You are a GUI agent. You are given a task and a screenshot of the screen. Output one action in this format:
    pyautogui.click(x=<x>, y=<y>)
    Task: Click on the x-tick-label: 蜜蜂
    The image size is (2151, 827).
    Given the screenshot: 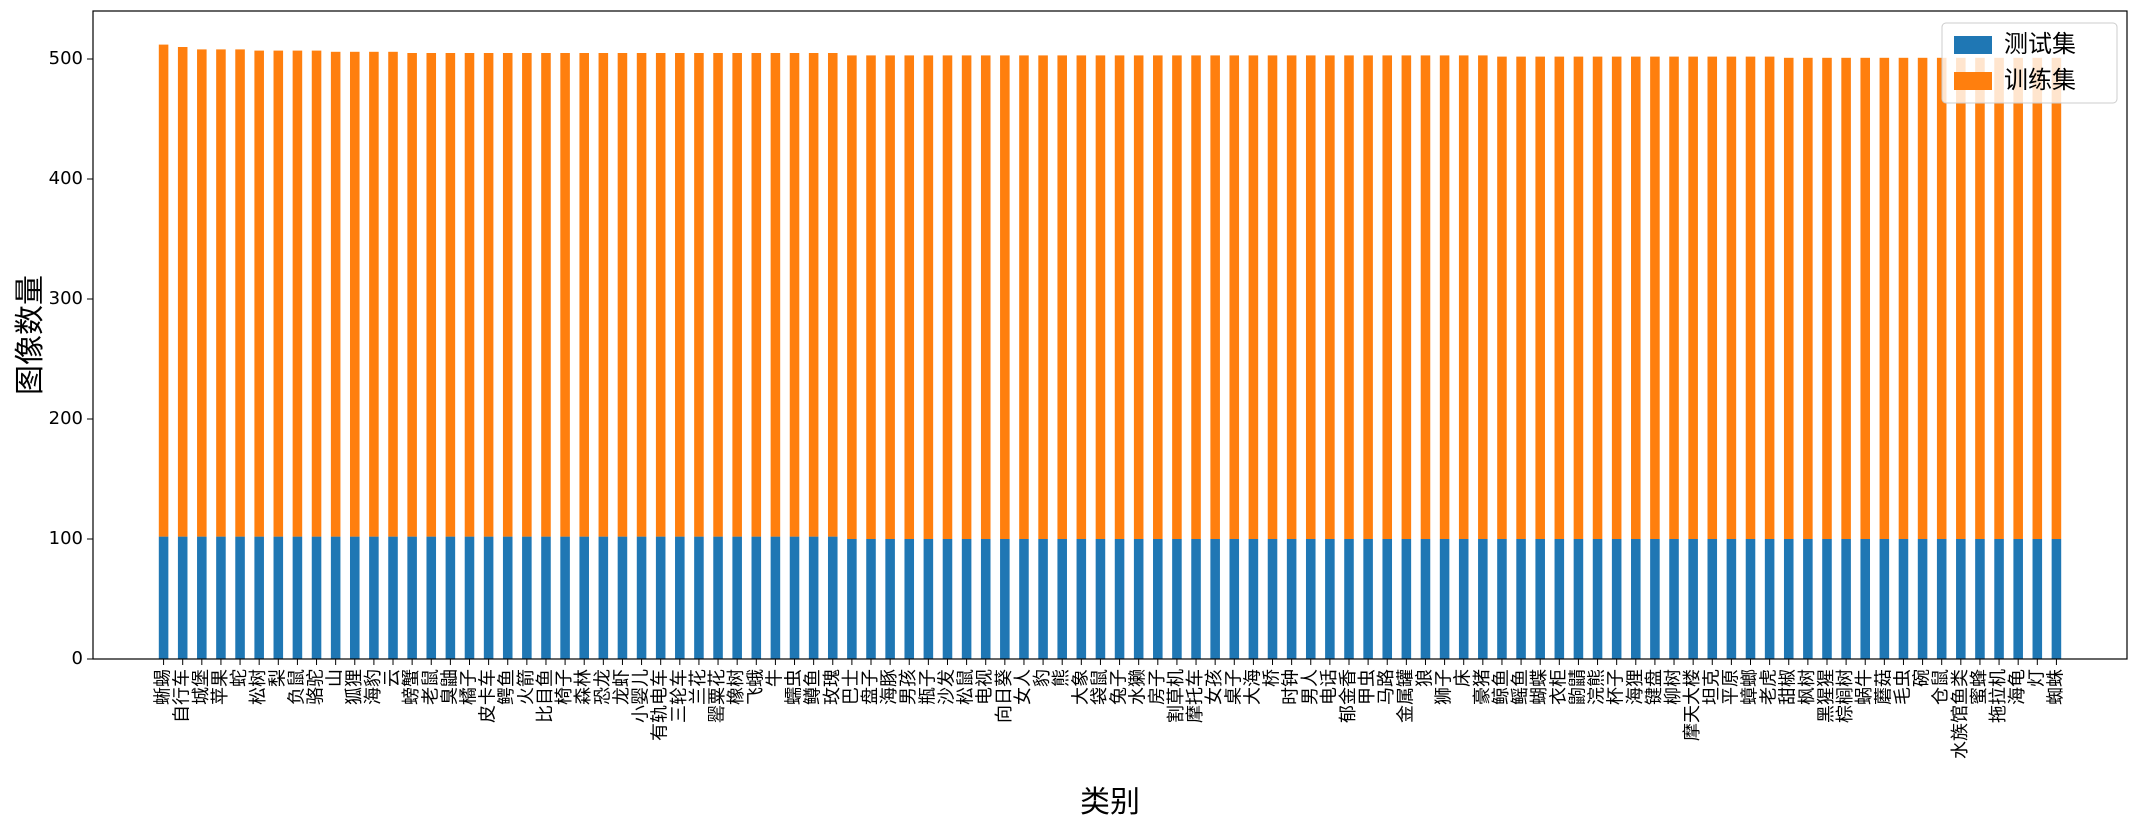 What is the action you would take?
    pyautogui.click(x=1979, y=687)
    